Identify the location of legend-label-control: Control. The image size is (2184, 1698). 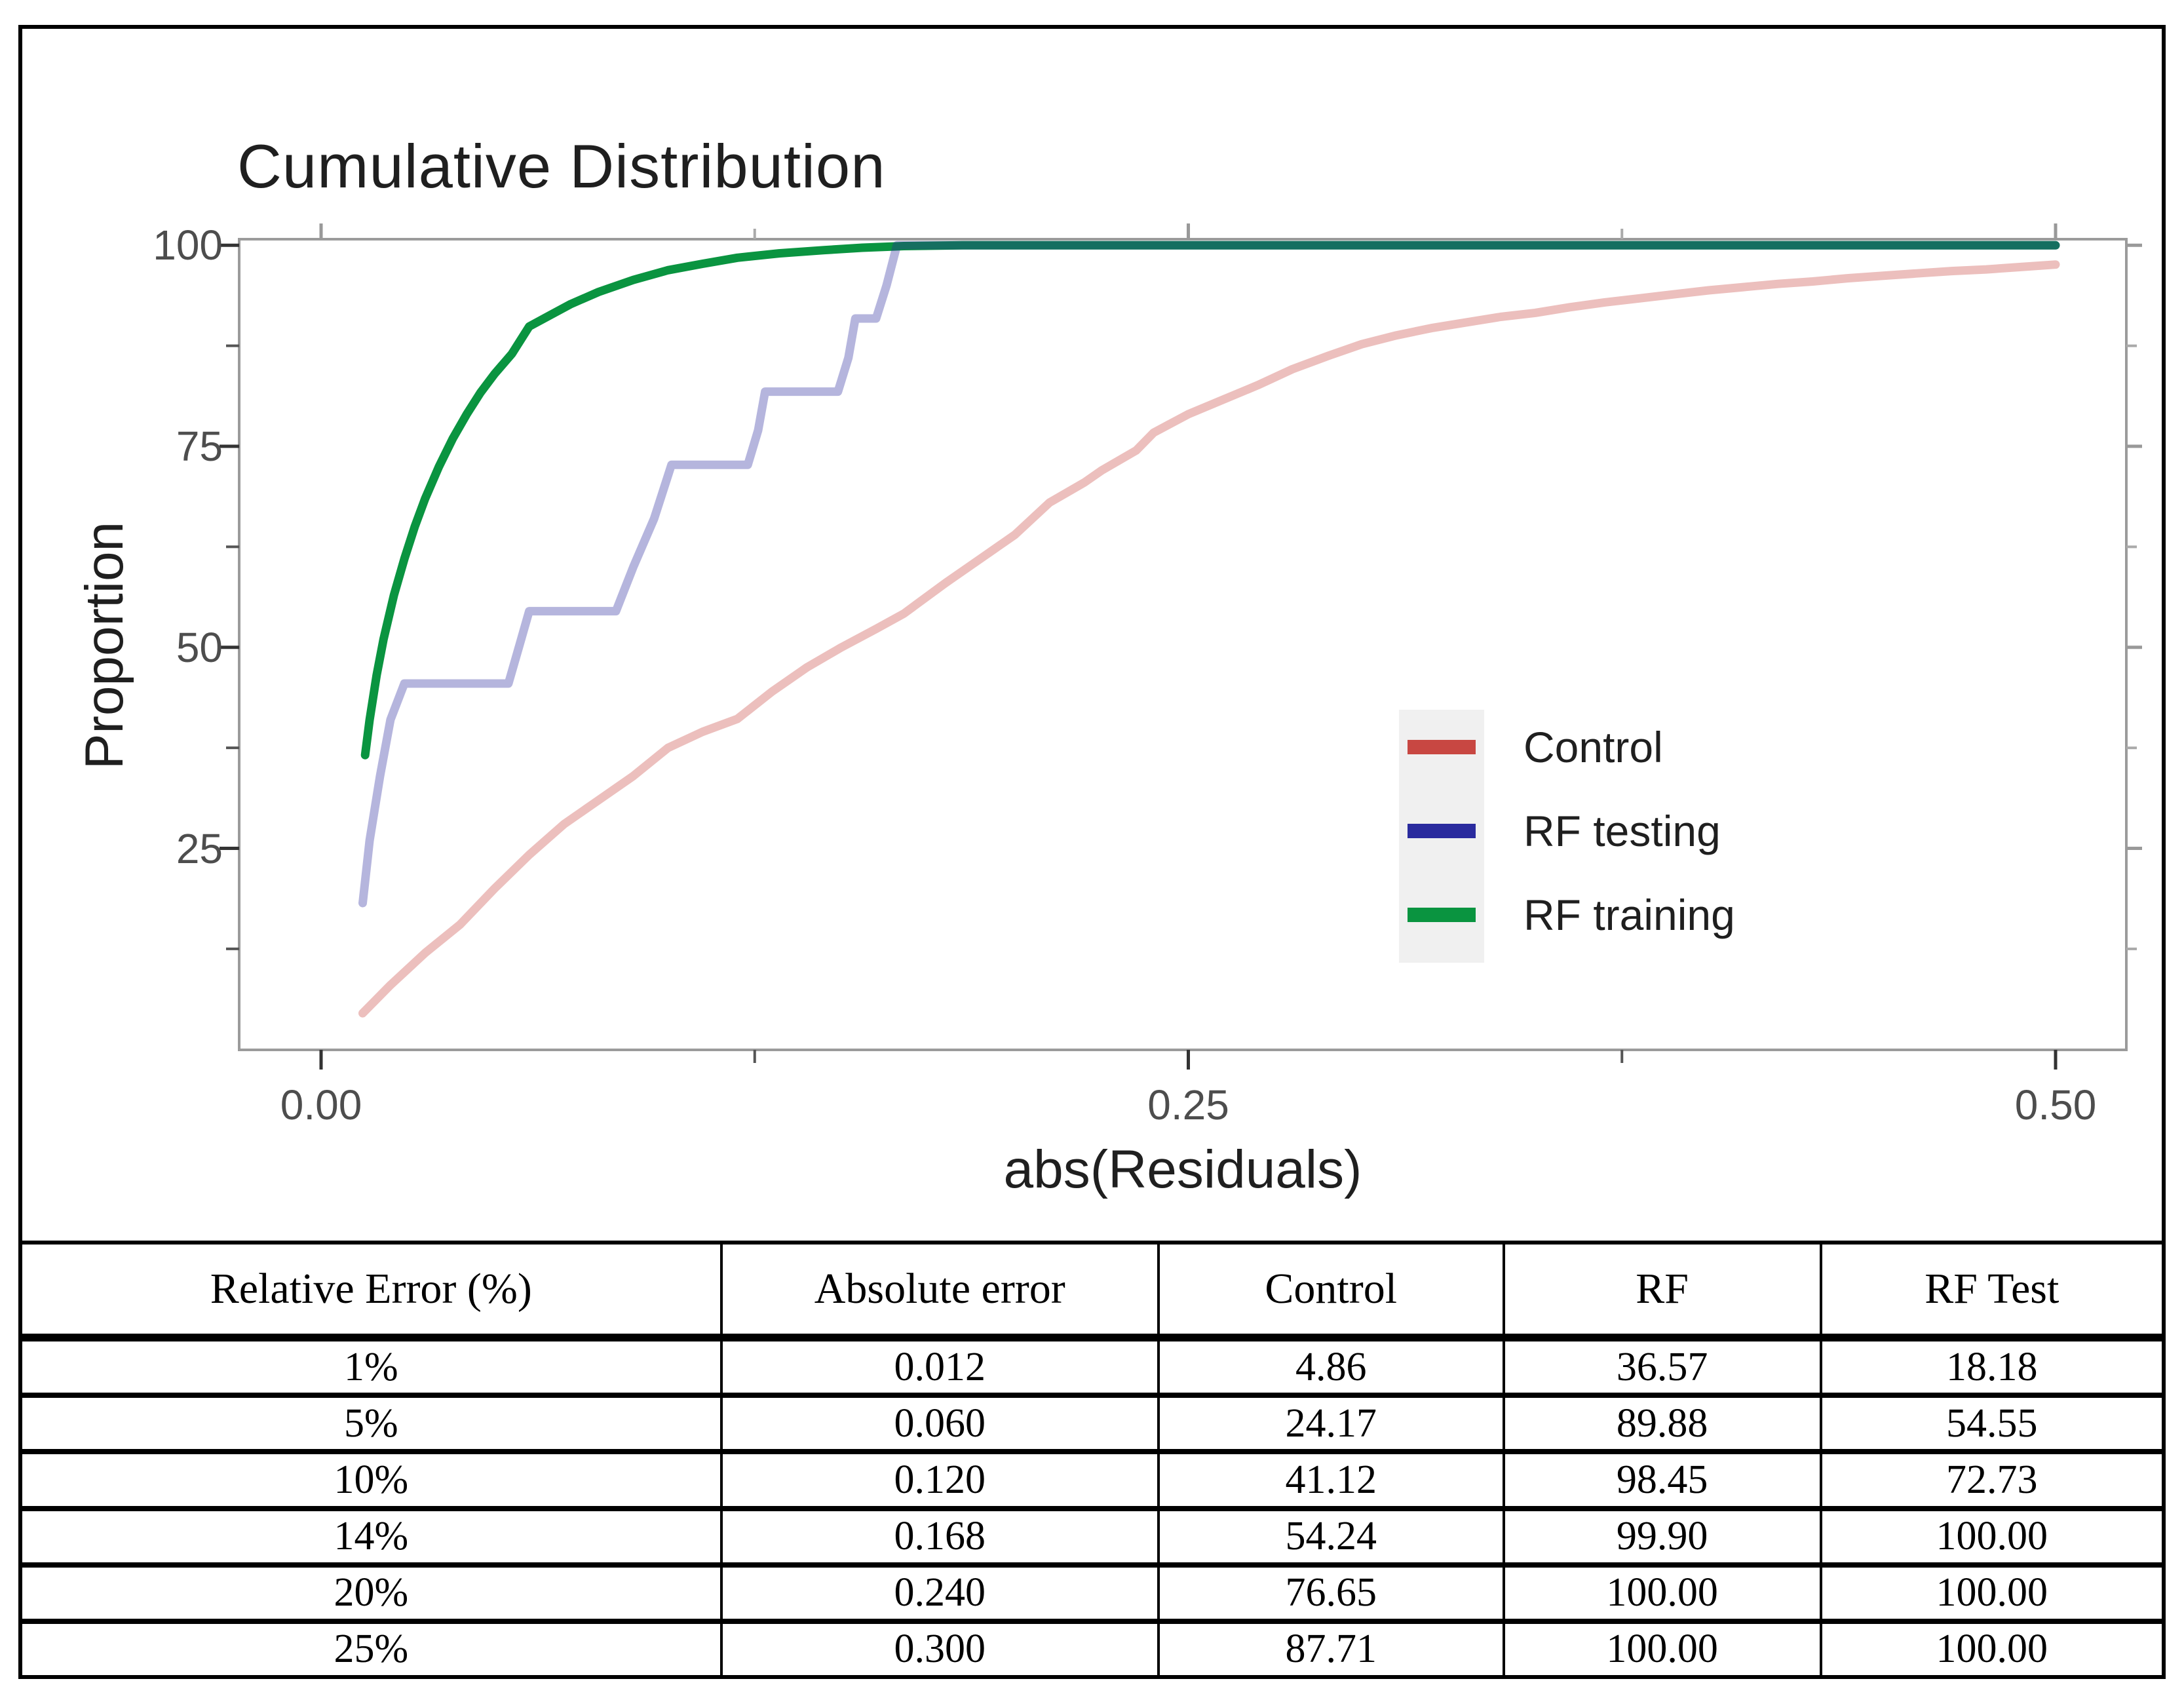
(1593, 747).